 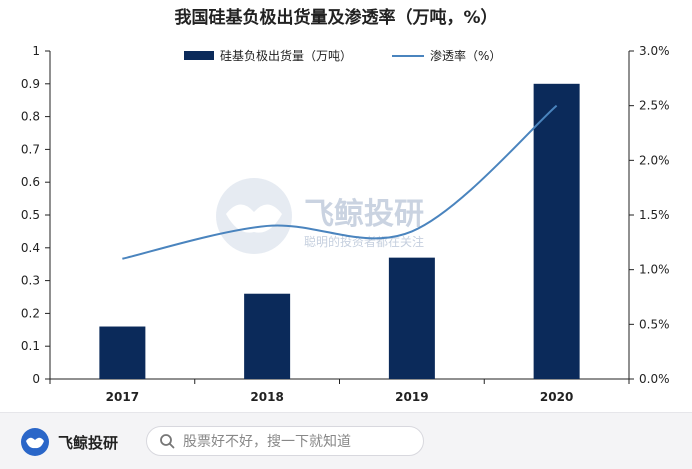 What do you see at coordinates (556, 397) in the screenshot?
I see `x-tick-label: 2020` at bounding box center [556, 397].